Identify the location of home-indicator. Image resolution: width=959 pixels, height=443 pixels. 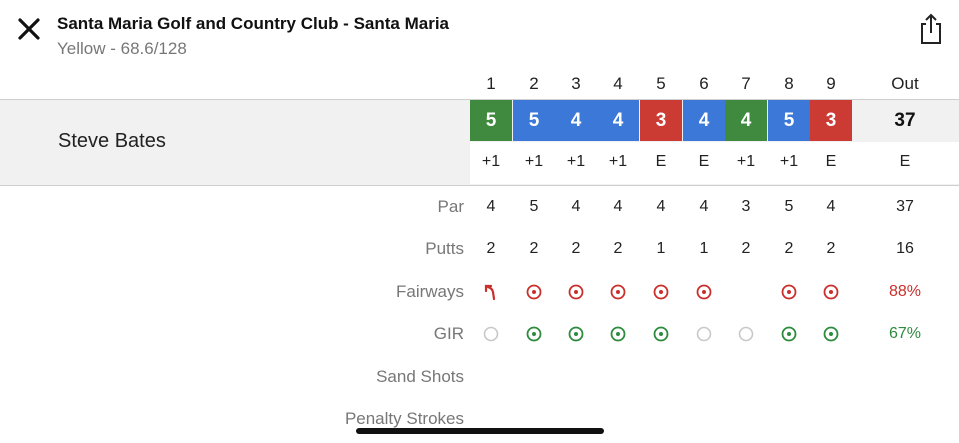
(480, 431).